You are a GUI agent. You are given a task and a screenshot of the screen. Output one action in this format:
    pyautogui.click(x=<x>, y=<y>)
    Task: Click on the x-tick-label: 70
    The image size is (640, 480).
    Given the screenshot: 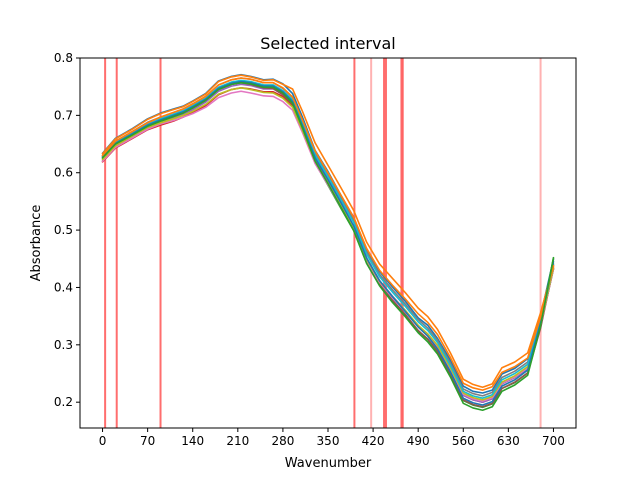 What is the action you would take?
    pyautogui.click(x=147, y=441)
    